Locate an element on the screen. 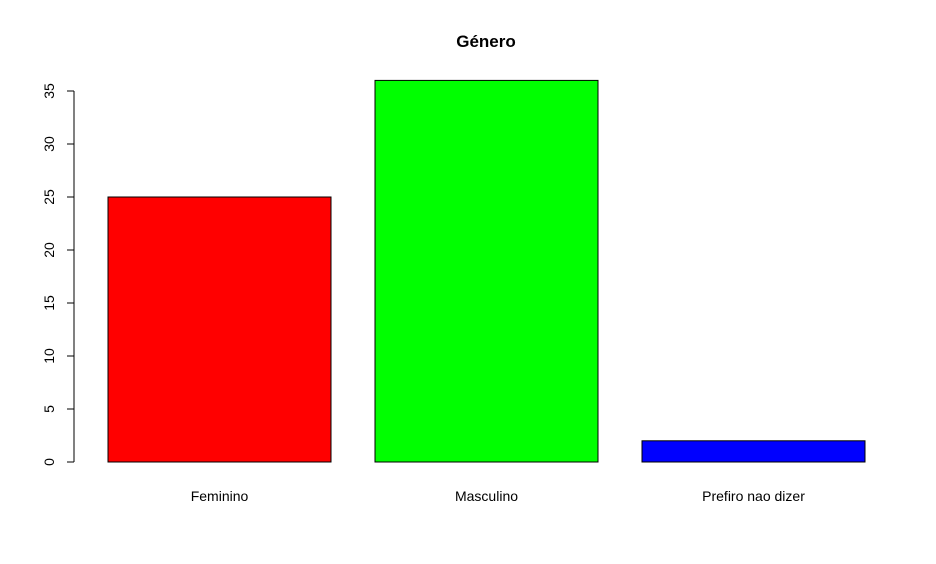  x-tick-label: Prefiro nao dizer is located at coordinates (753, 496).